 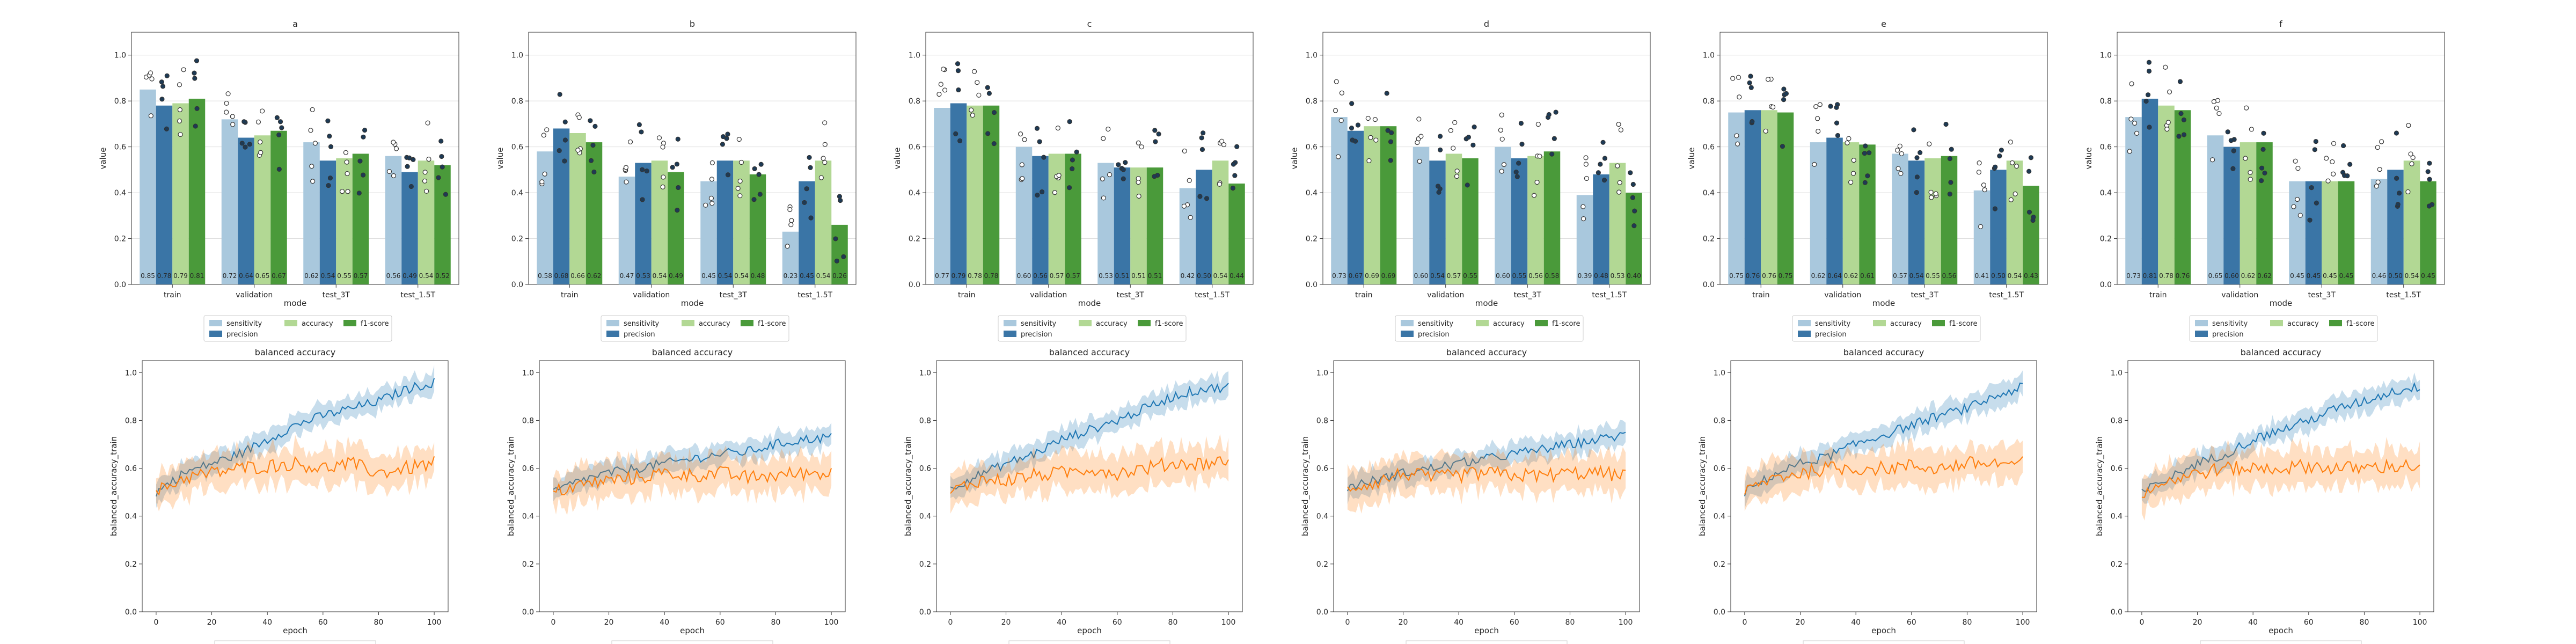 What do you see at coordinates (914, 147) in the screenshot?
I see `y-tick-label: 0.6` at bounding box center [914, 147].